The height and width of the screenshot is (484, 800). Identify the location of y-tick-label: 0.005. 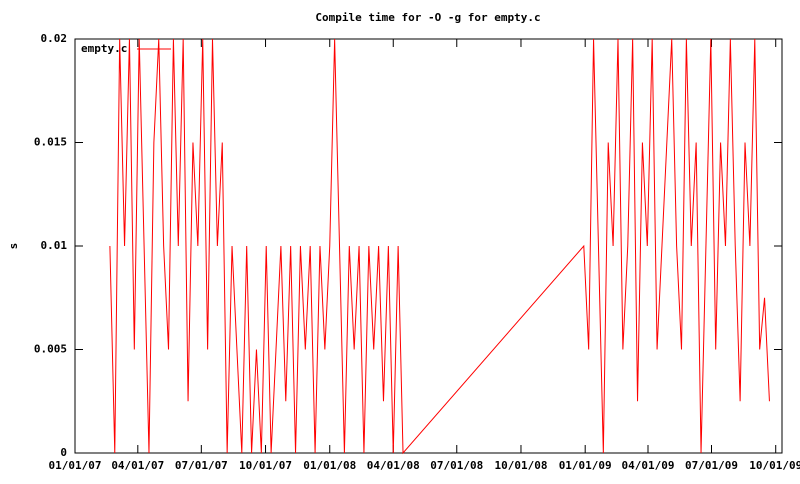
(50, 349).